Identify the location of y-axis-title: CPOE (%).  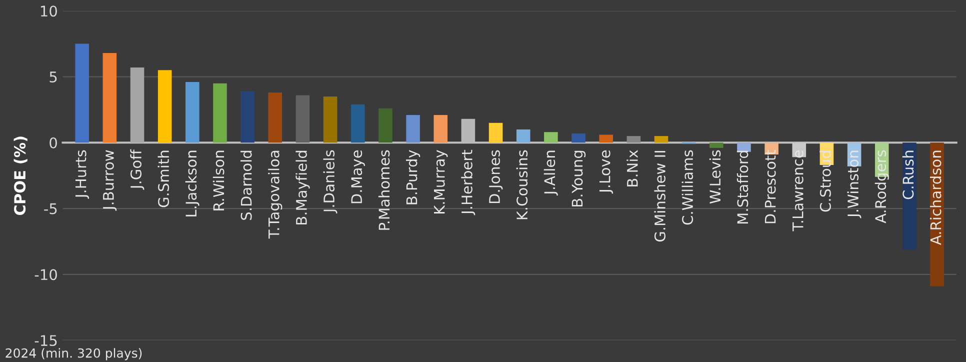
(21, 176).